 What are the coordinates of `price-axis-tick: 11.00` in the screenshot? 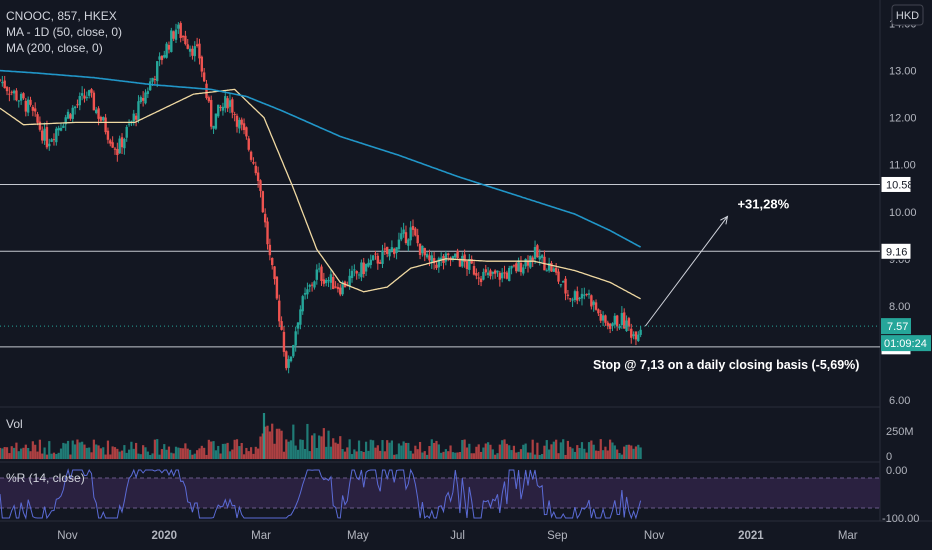 It's located at (902, 166).